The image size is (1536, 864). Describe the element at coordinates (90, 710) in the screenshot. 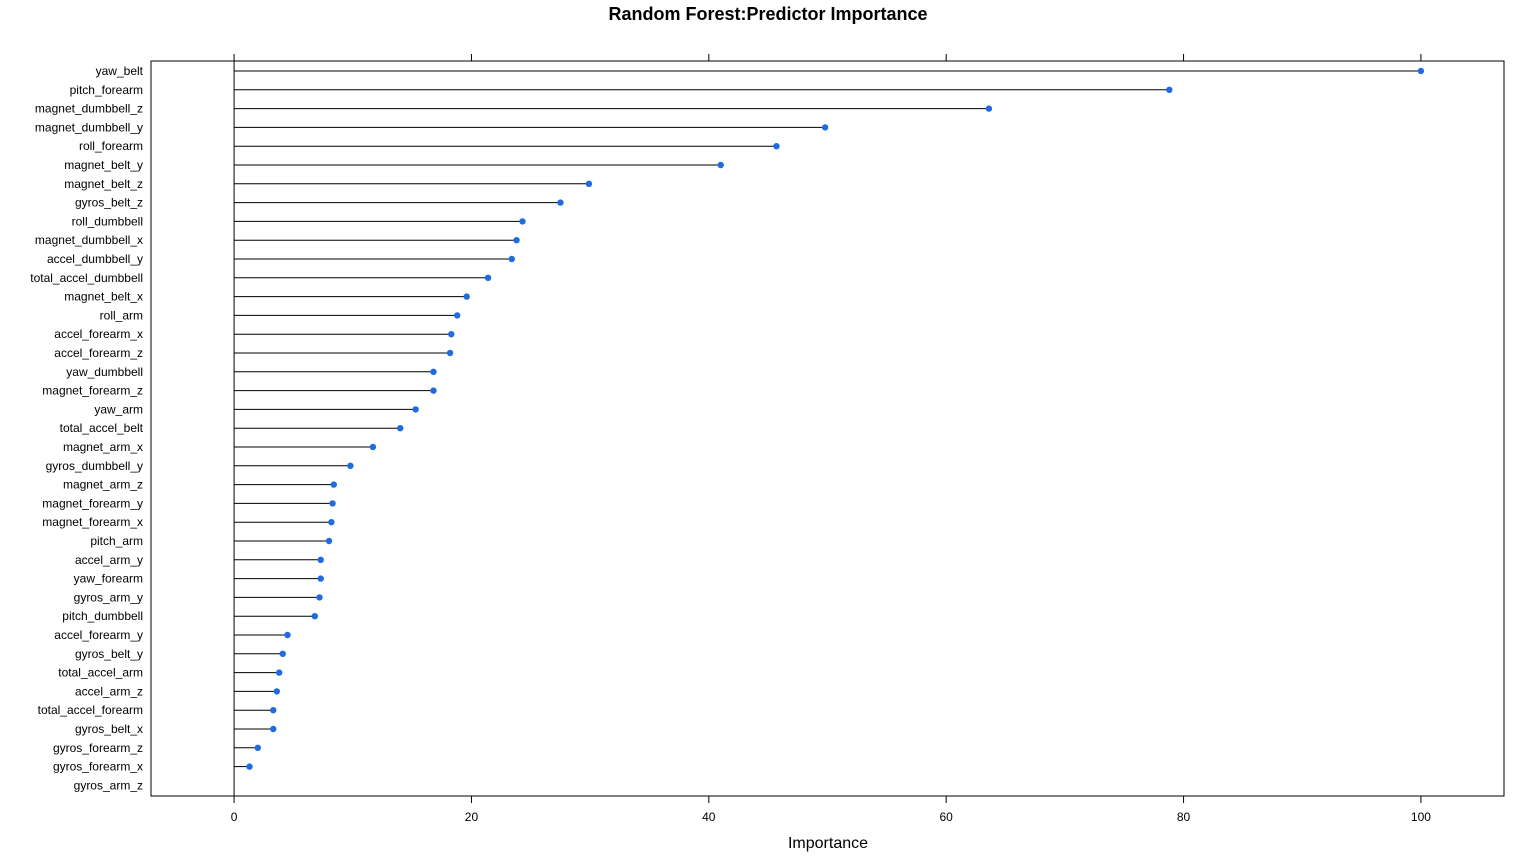

I see `category-label: total_accel_forearm` at that location.